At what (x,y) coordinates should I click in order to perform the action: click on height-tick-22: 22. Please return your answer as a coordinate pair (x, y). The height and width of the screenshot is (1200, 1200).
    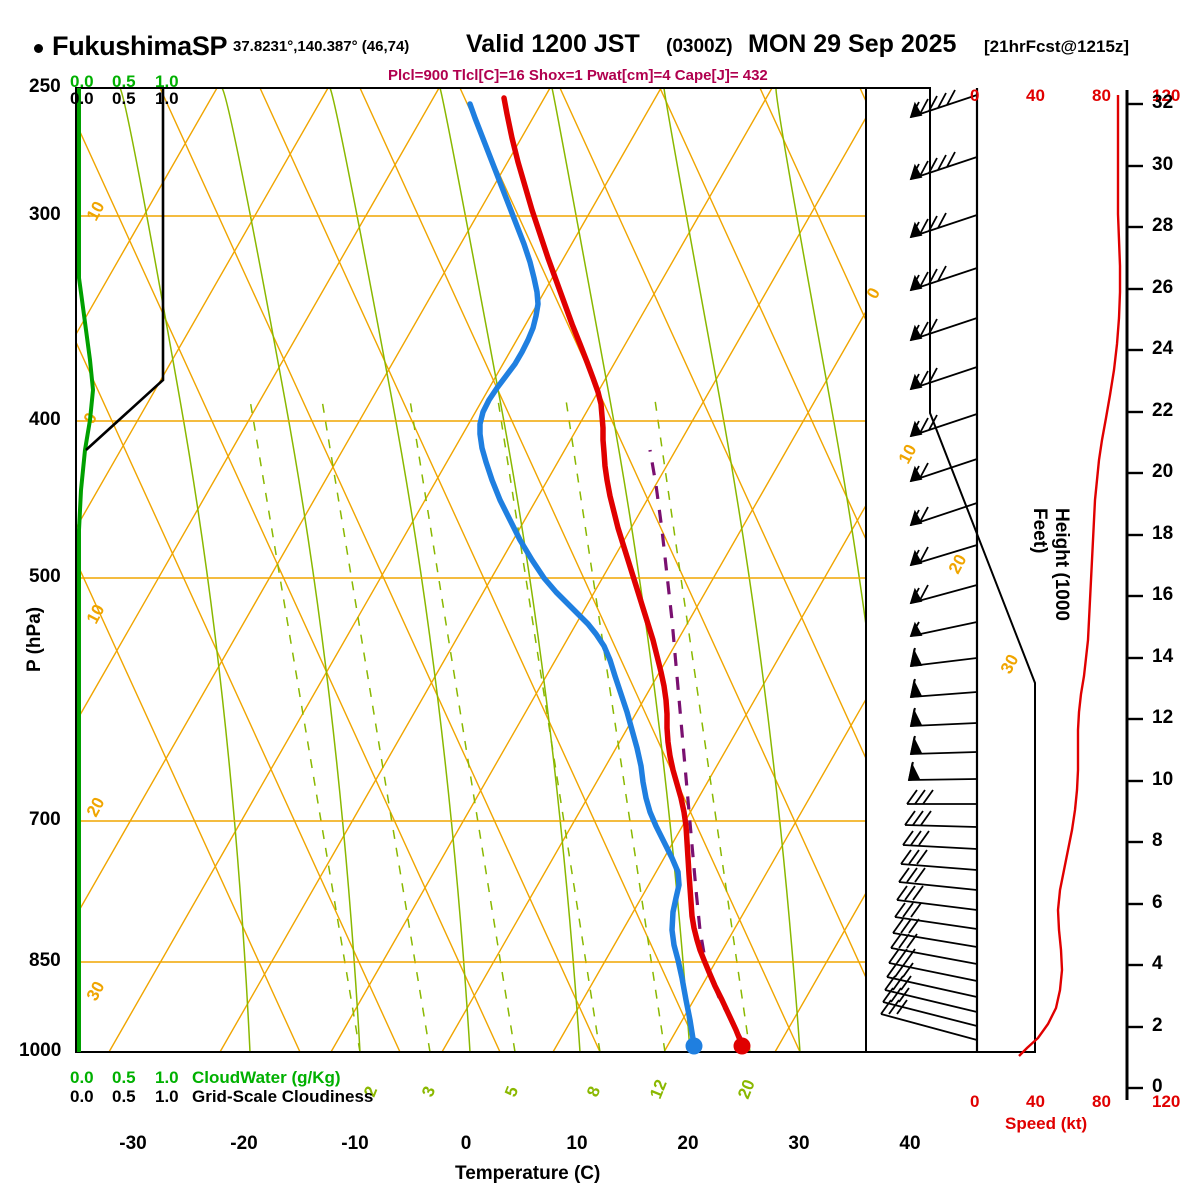
    Looking at the image, I should click on (1163, 410).